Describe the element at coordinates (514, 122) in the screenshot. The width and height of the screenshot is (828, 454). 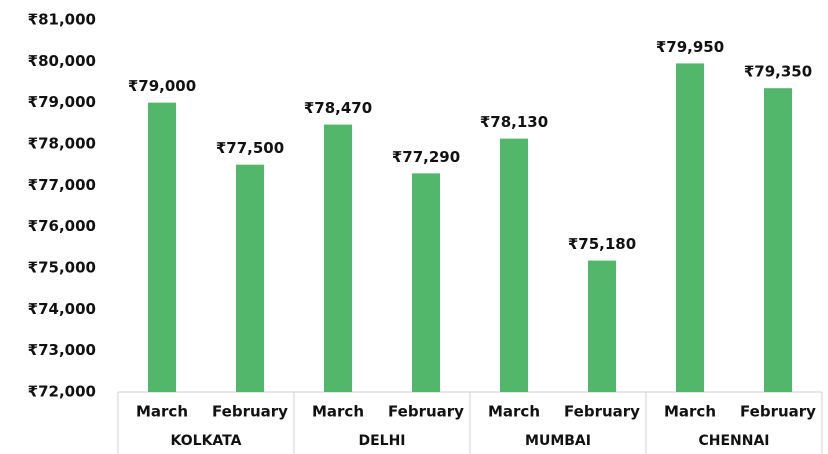
I see `data-label: ₹78,130` at that location.